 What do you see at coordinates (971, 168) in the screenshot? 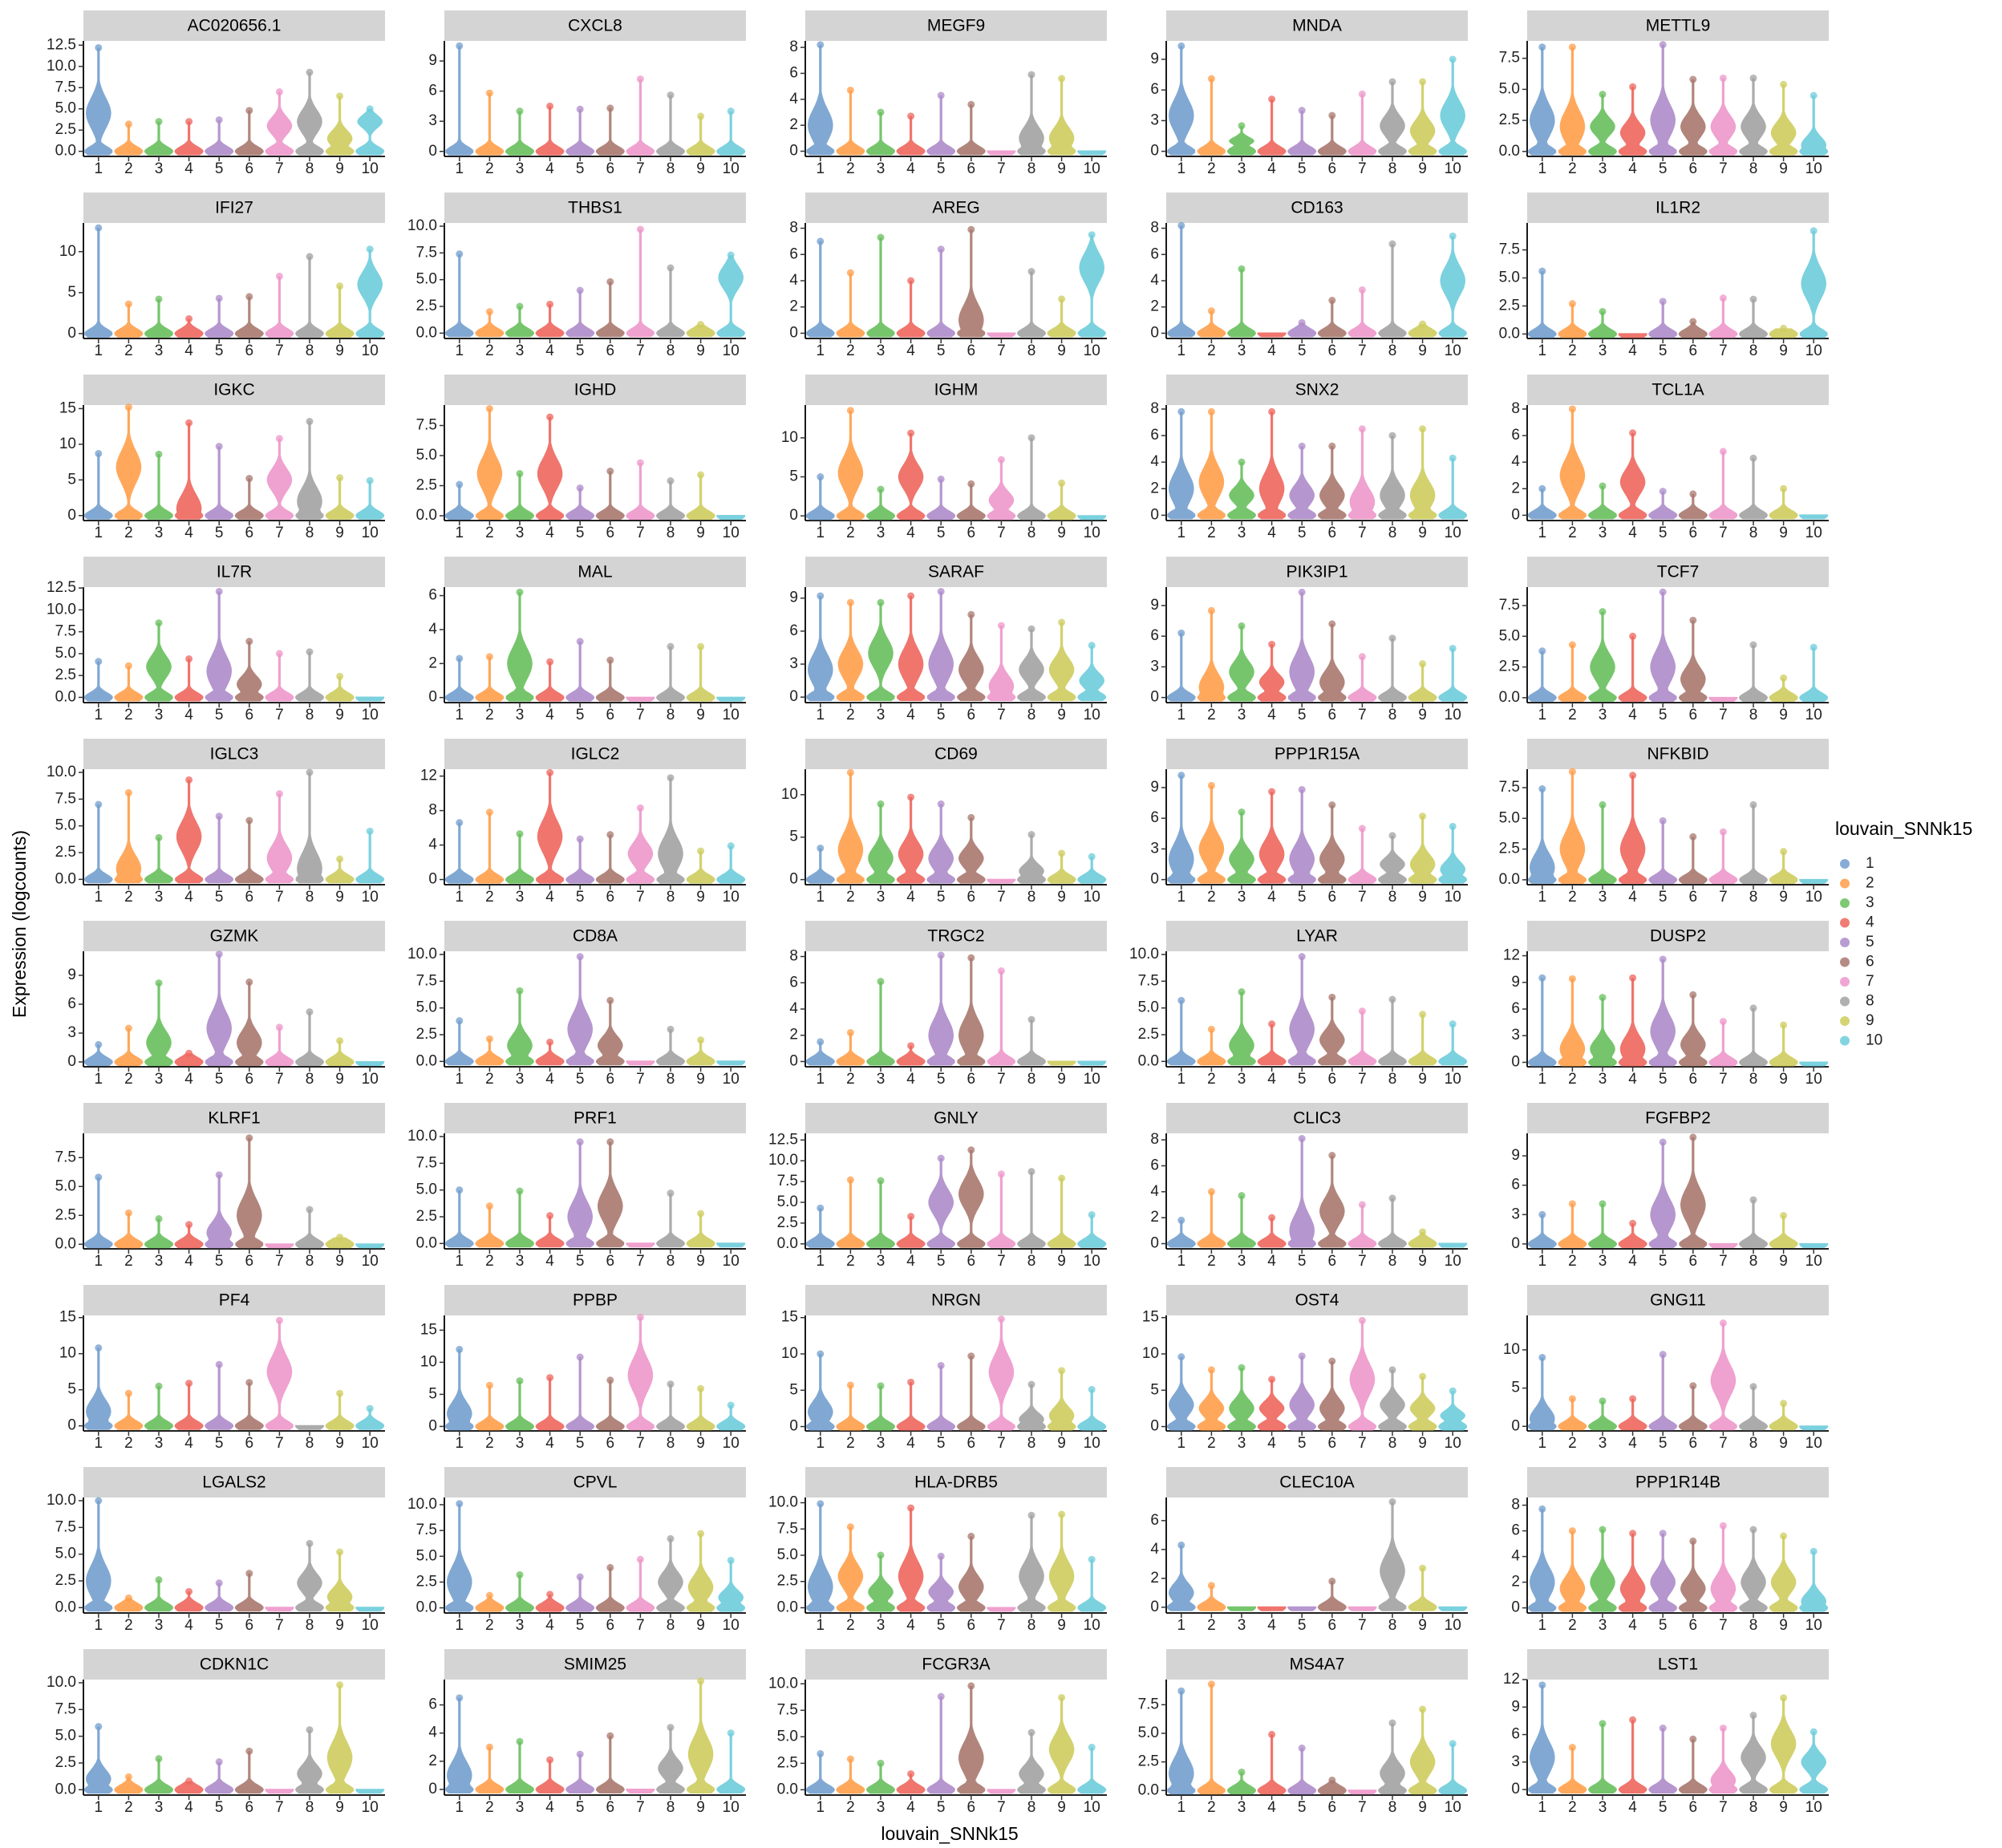
I see `x-tick-label: 6` at bounding box center [971, 168].